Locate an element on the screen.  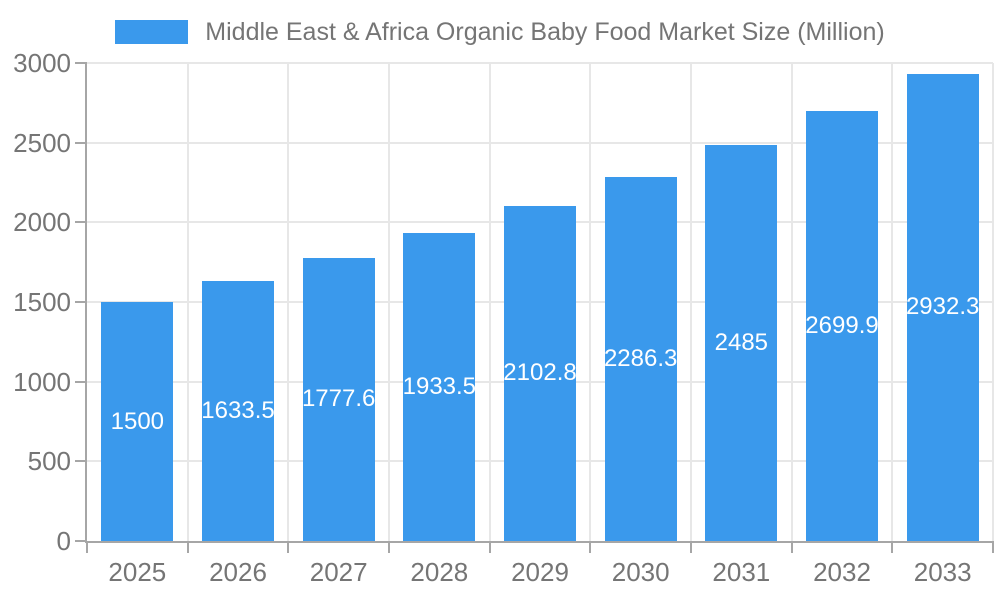
bar-value-label: 1777.6 is located at coordinates (338, 399).